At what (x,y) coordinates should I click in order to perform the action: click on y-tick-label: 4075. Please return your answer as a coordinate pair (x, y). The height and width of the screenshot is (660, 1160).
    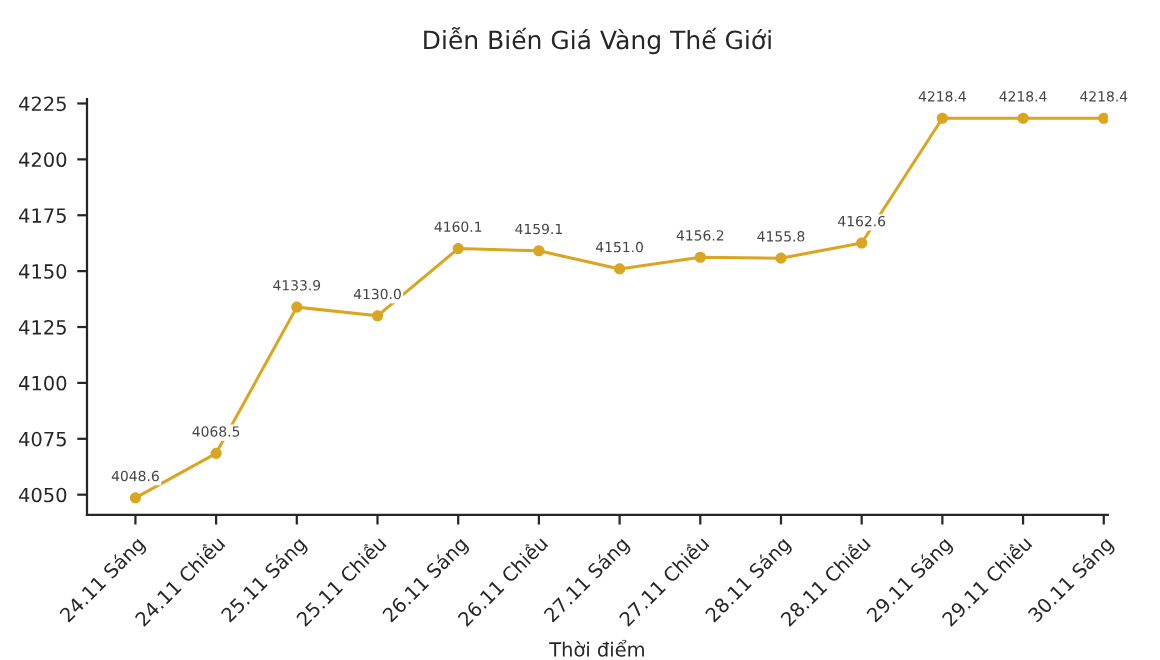
    Looking at the image, I should click on (42, 439).